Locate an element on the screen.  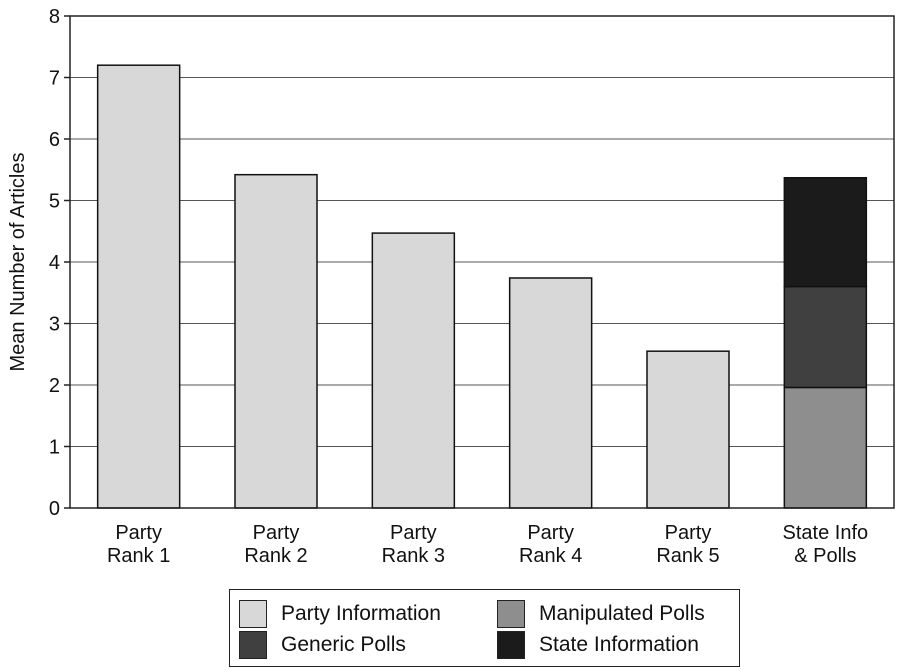
legend-label: Manipulated Polls is located at coordinates (622, 613).